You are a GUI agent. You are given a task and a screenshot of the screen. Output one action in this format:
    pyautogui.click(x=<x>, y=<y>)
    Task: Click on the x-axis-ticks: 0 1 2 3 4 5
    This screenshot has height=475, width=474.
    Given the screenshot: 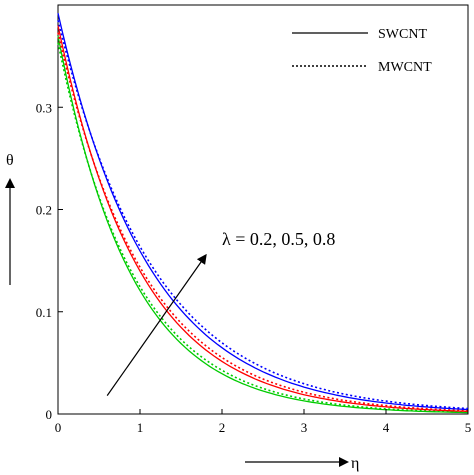 What is the action you would take?
    pyautogui.click(x=263, y=422)
    